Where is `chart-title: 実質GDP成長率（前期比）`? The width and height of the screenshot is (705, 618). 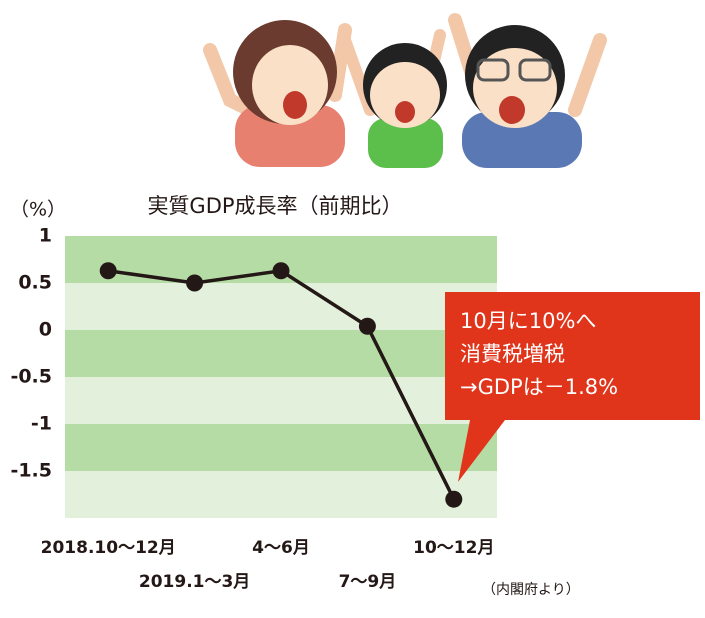
chart-title: 実質GDP成長率（前期比） is located at coordinates (274, 206).